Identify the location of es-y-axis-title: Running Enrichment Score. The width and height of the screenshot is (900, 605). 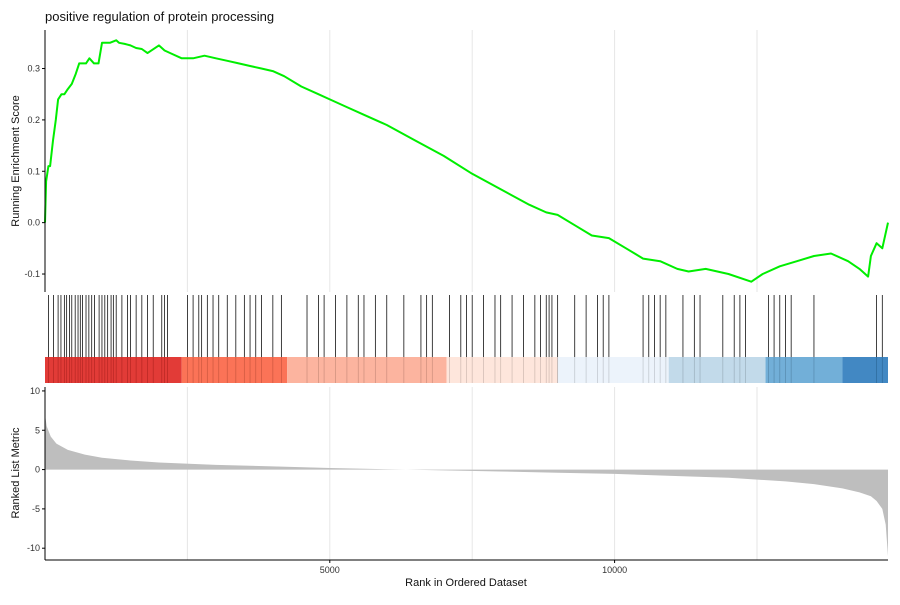
(16, 160).